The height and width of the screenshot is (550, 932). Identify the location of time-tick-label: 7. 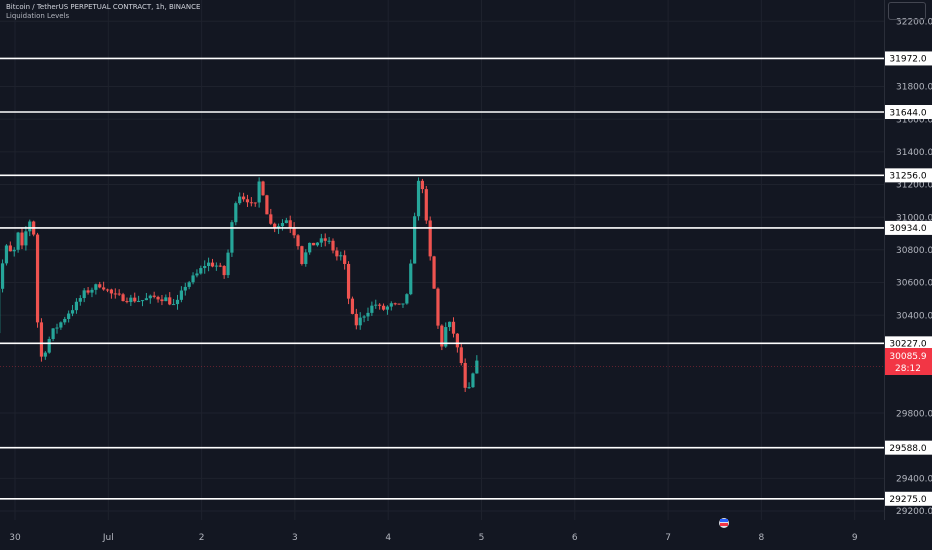
(668, 538).